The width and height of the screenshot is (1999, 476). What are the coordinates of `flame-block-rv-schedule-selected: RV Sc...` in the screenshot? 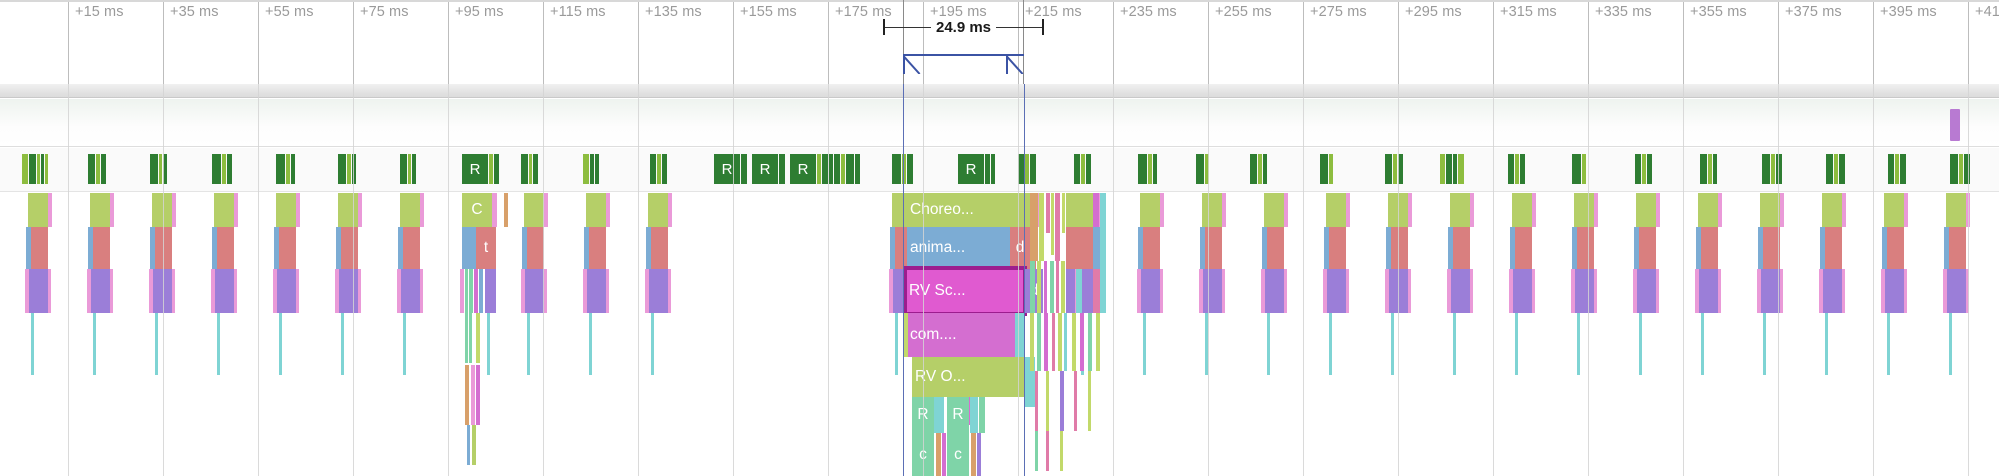 It's located at (965, 291).